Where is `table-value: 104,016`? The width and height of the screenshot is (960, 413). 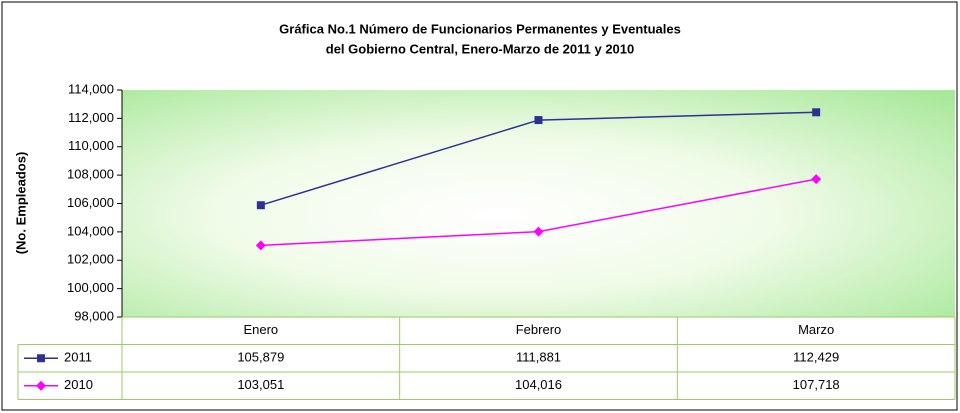 table-value: 104,016 is located at coordinates (538, 384).